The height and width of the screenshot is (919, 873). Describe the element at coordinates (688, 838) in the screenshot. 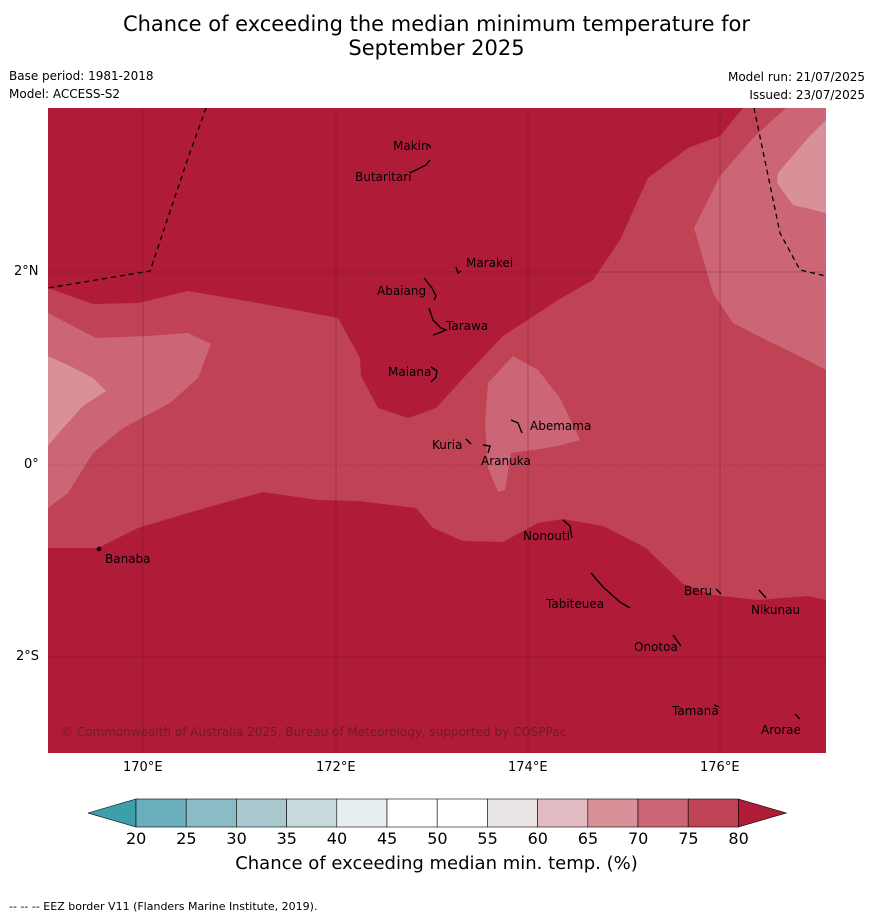

I see `colorbar-tick-label: 75` at that location.